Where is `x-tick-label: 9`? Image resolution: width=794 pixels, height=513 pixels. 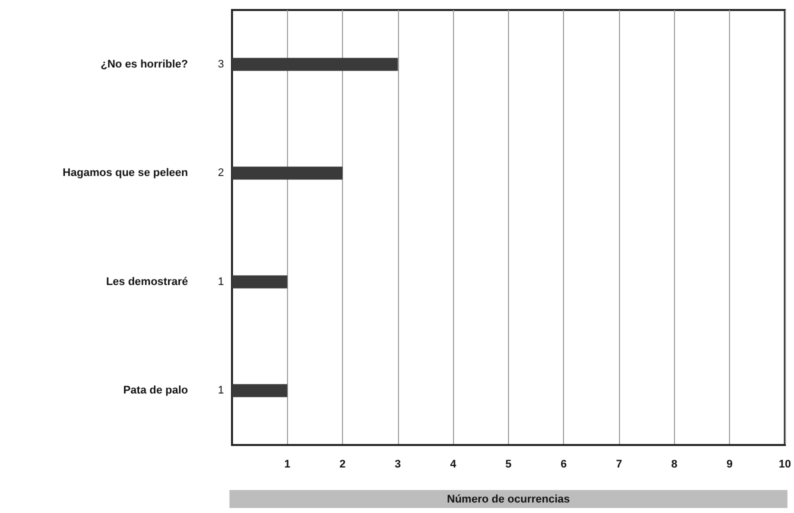 x-tick-label: 9 is located at coordinates (729, 464).